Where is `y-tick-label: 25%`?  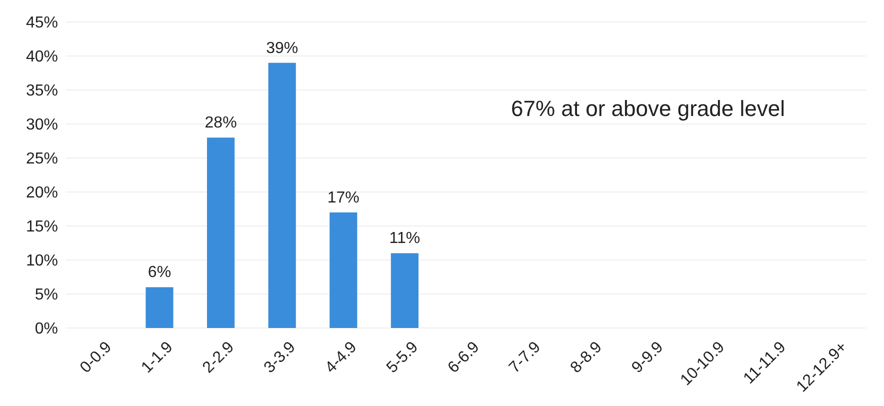
y-tick-label: 25% is located at coordinates (42, 159).